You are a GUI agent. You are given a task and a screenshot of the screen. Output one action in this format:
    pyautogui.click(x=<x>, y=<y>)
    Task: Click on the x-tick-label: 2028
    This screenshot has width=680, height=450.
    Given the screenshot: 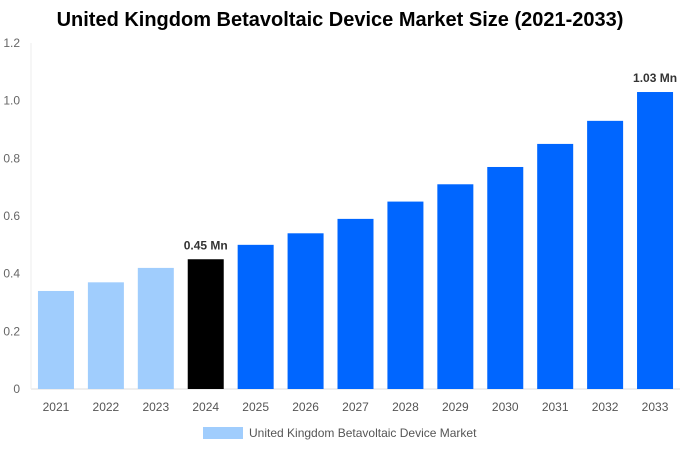 What is the action you would take?
    pyautogui.click(x=405, y=407)
    